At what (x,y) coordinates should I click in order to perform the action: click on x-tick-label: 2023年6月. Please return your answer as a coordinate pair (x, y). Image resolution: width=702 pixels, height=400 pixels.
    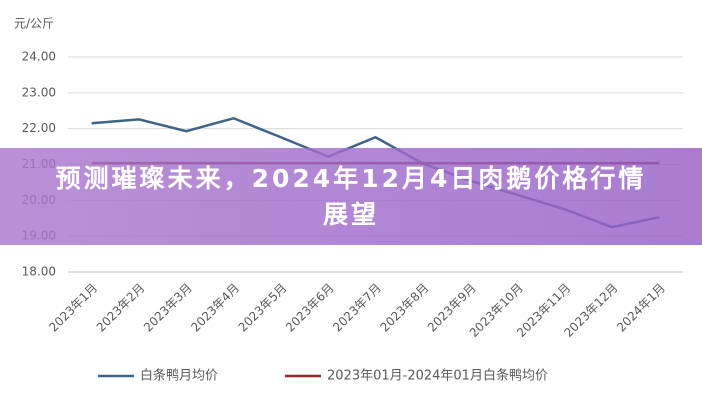
    Looking at the image, I should click on (310, 308).